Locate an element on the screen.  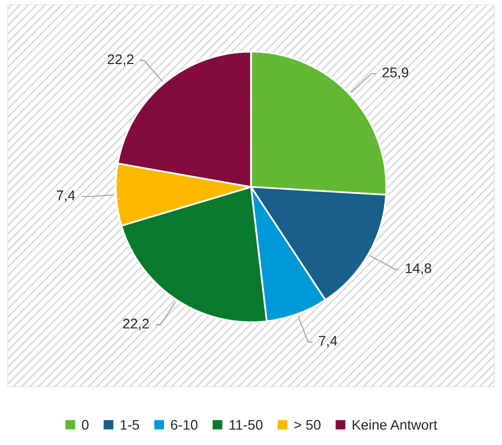
legend-label: 1-5 is located at coordinates (130, 425).